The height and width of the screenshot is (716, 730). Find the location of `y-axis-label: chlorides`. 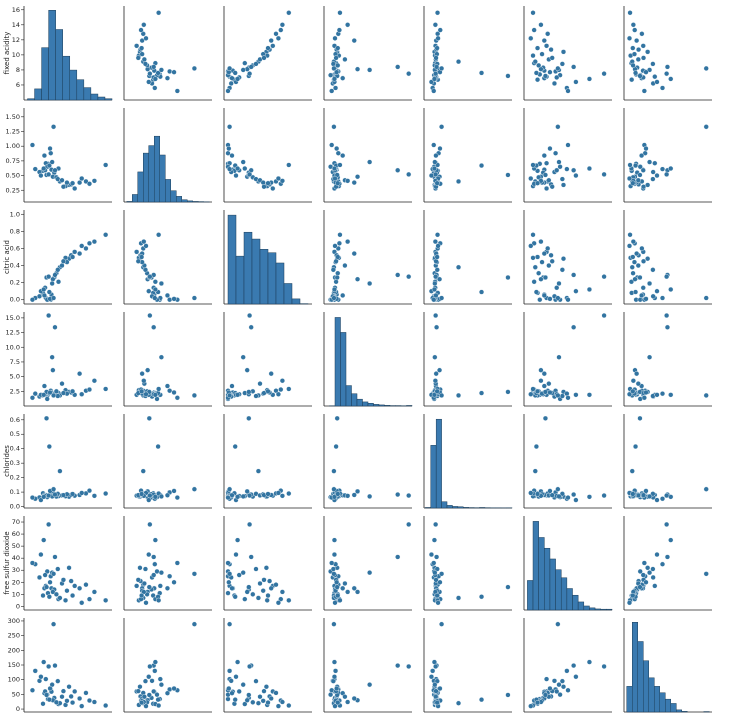

y-axis-label: chlorides is located at coordinates (7, 461).